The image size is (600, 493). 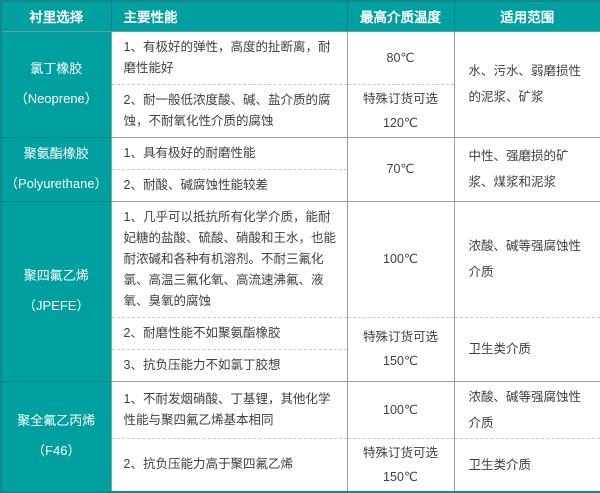 I want to click on table-row: 2、耐磨性能不如聚氨酯橡胶 特殊订货可选 150℃ 卫生类介质, so click(x=300, y=348).